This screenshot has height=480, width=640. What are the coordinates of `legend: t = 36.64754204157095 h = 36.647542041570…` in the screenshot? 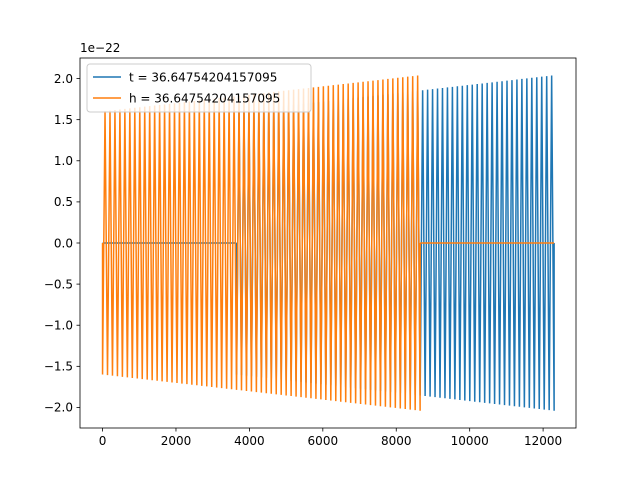 It's located at (199, 88).